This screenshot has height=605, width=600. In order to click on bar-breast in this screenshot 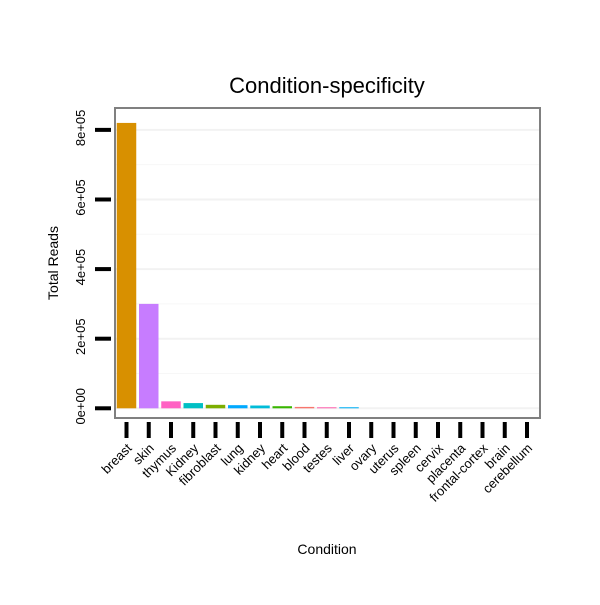, I will do `click(126, 265)`.